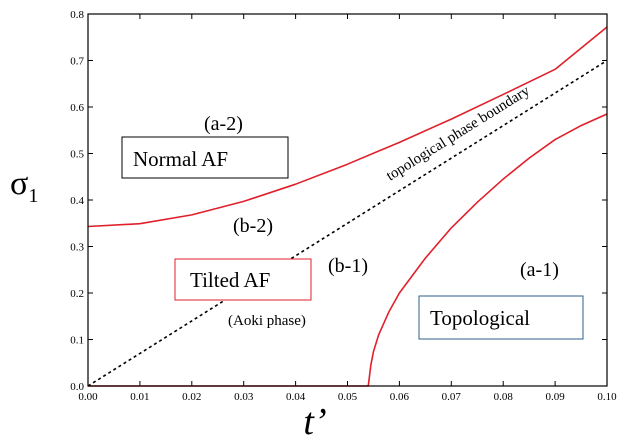 The image size is (628, 443). What do you see at coordinates (77, 201) in the screenshot?
I see `y-tick-label: 0.4` at bounding box center [77, 201].